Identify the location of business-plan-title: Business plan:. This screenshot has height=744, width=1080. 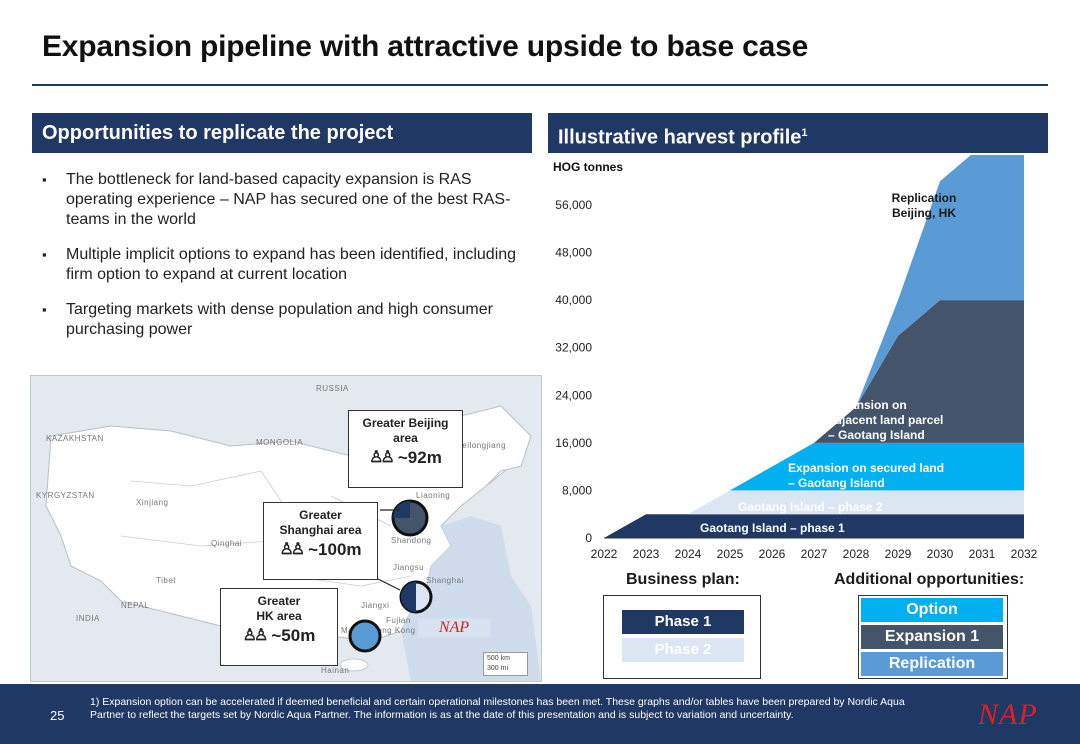
(683, 579).